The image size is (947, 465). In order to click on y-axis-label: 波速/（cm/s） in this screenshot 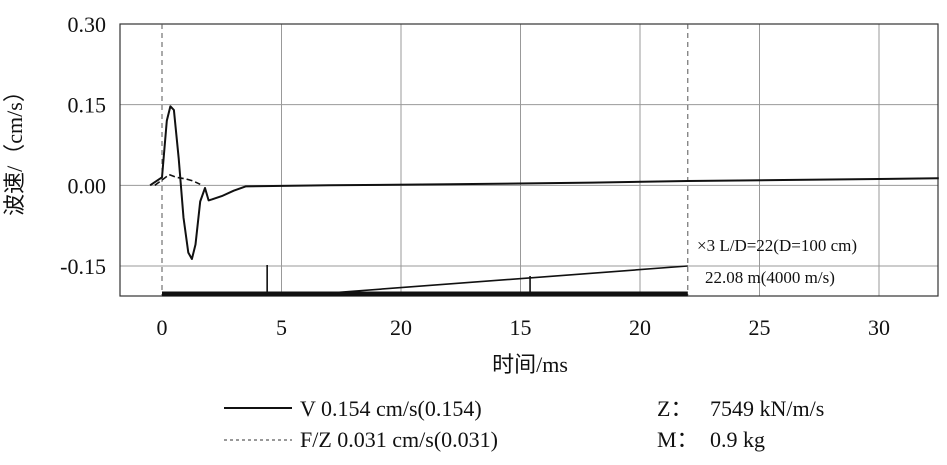, I will do `click(14, 148)`.